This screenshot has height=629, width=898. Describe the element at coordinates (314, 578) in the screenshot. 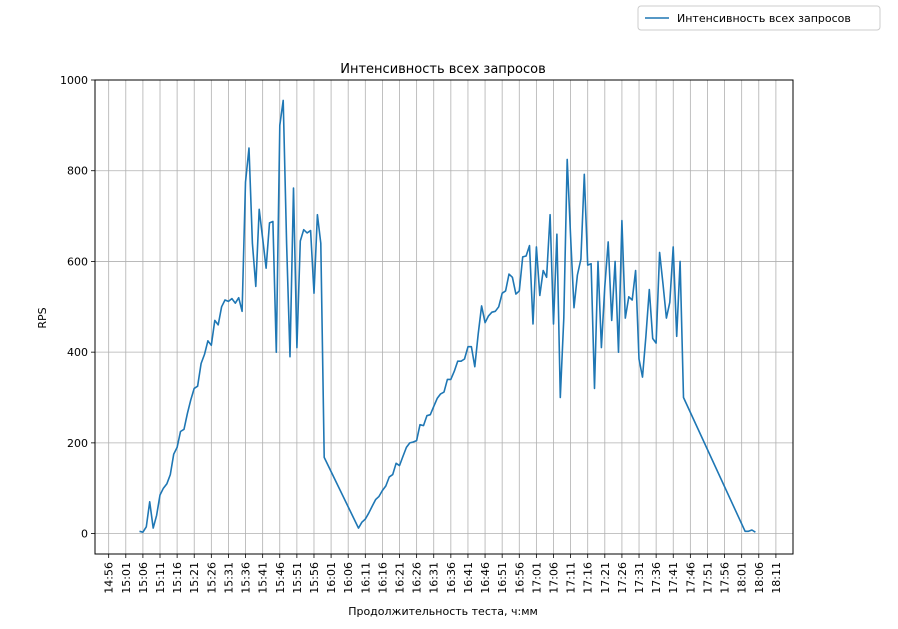

I see `x-tick-label: 15:56` at that location.